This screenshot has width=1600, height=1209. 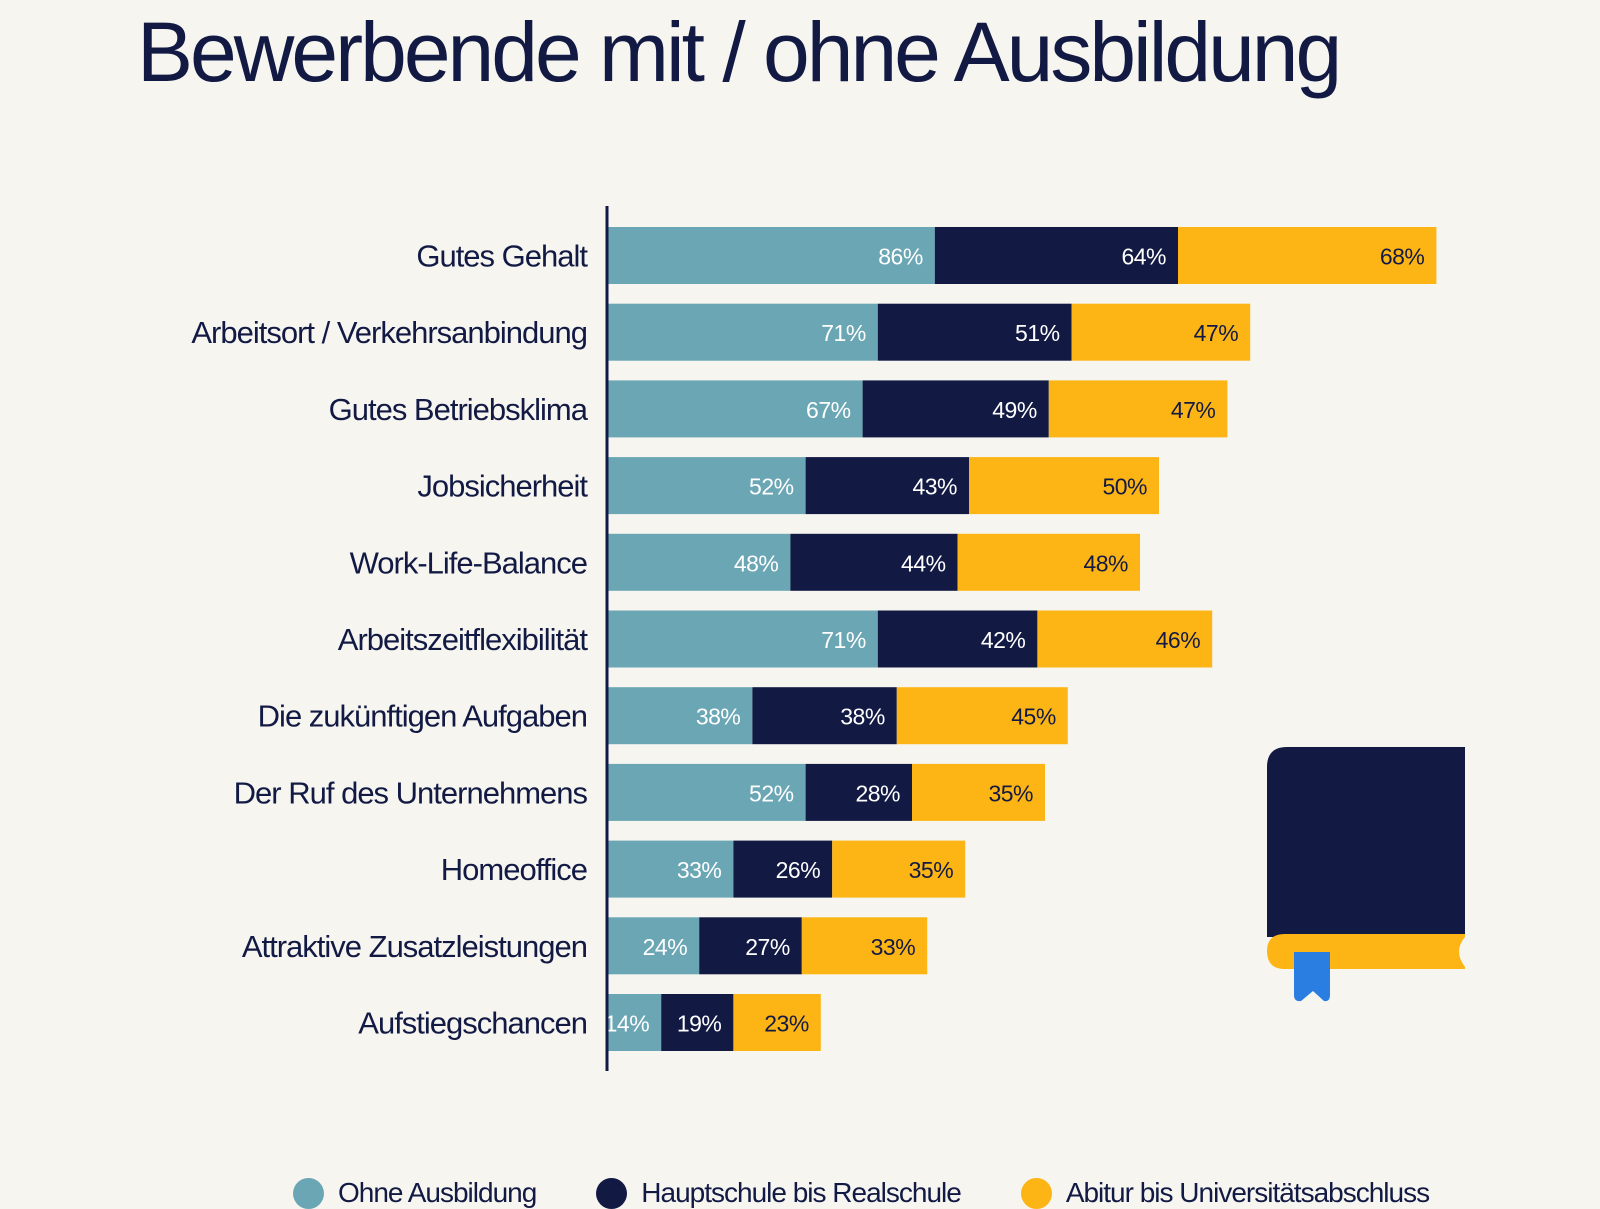 I want to click on book-icon, so click(x=1367, y=879).